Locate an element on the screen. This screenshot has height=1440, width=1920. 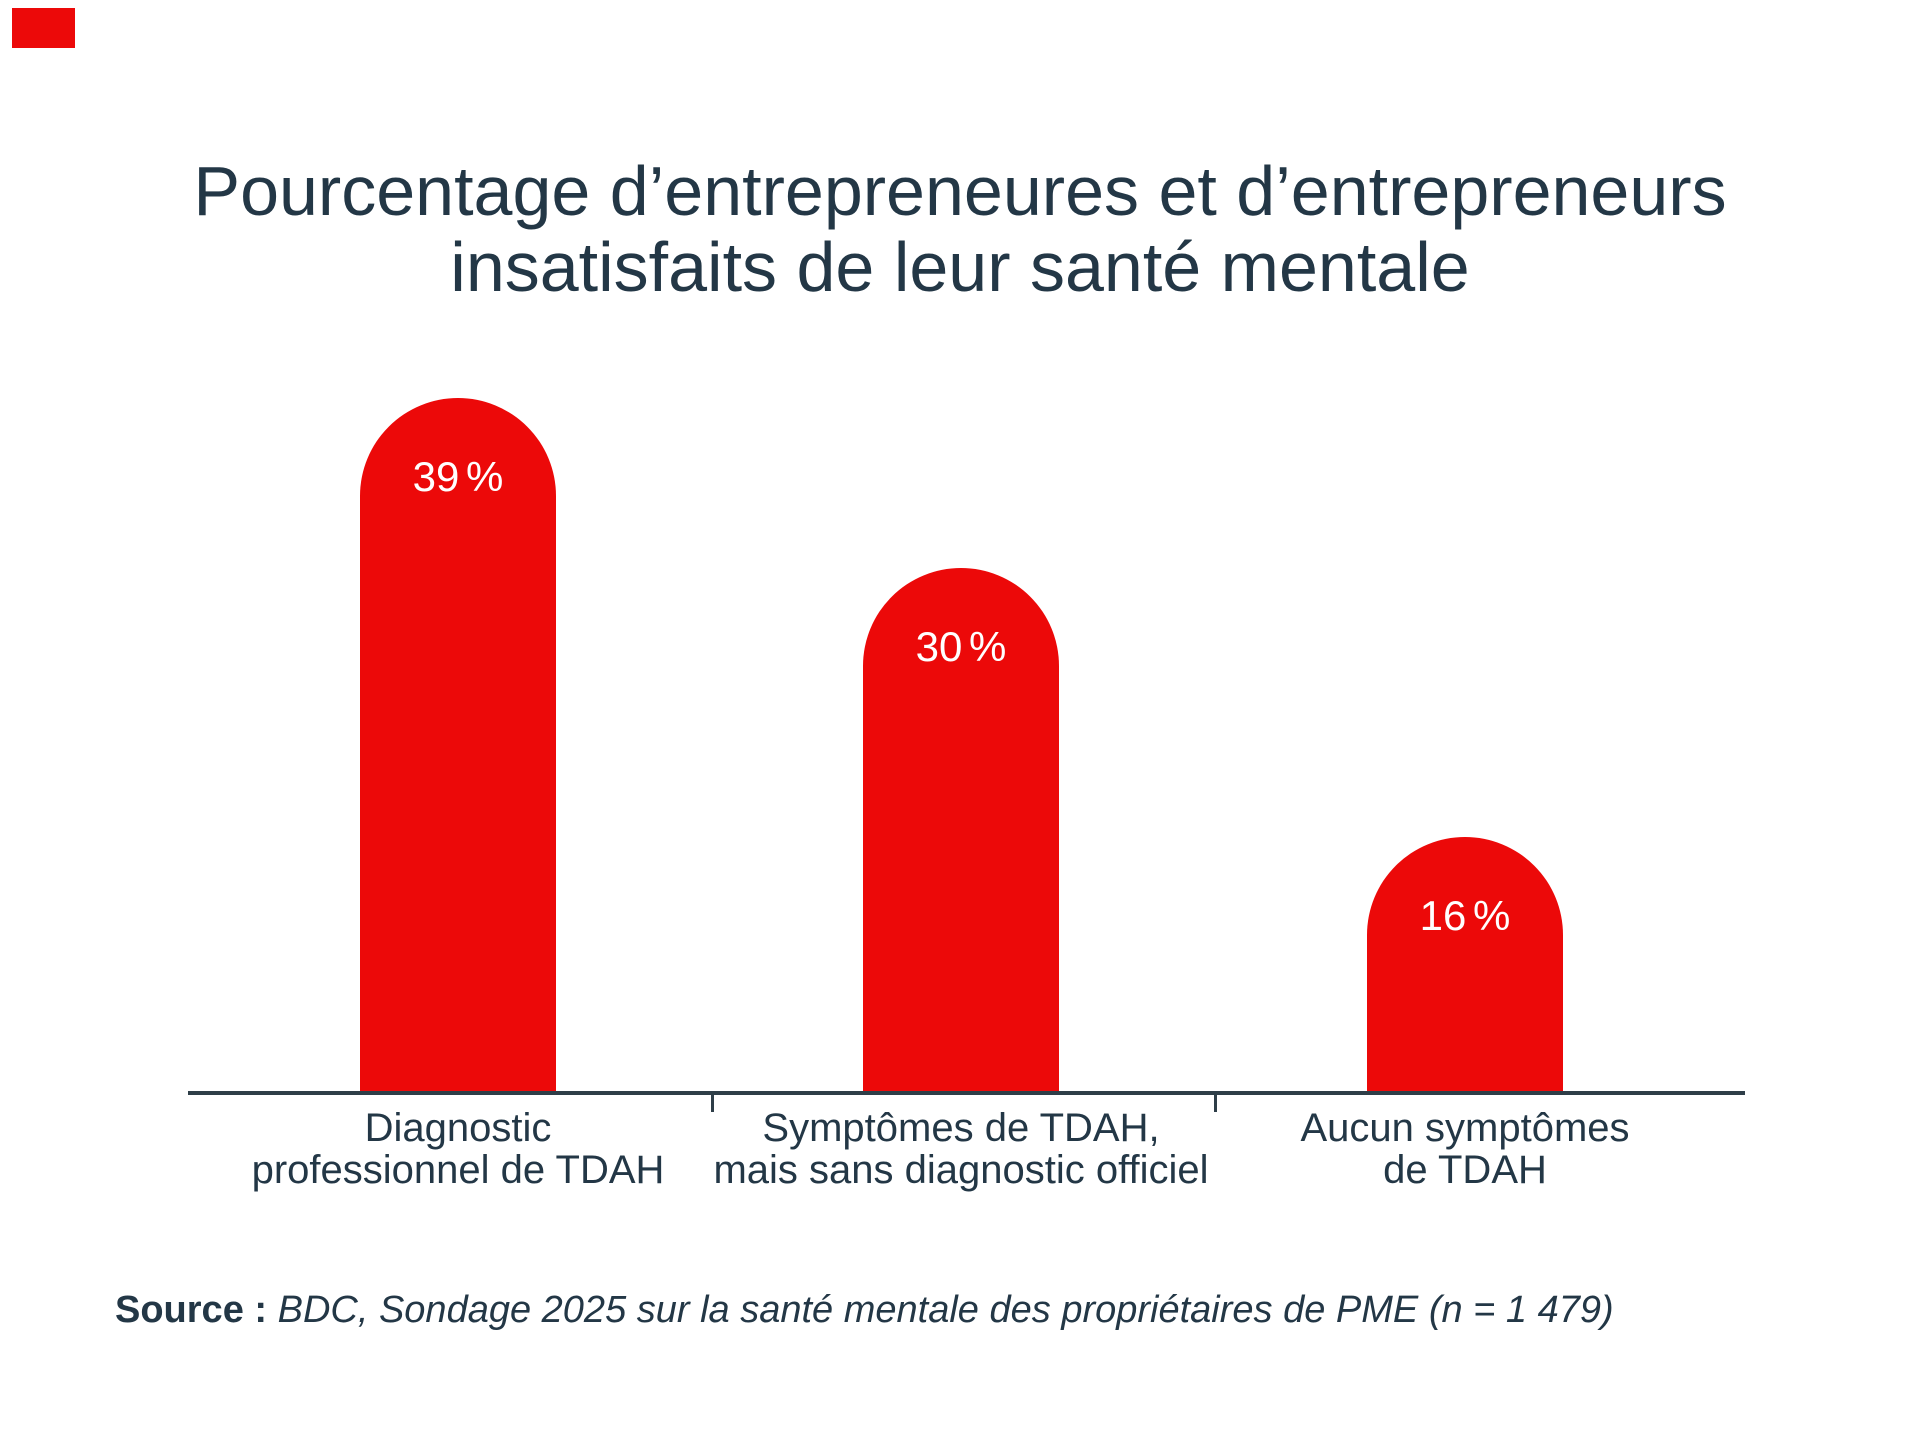
category-label-line: de TDAH is located at coordinates (1465, 1170).